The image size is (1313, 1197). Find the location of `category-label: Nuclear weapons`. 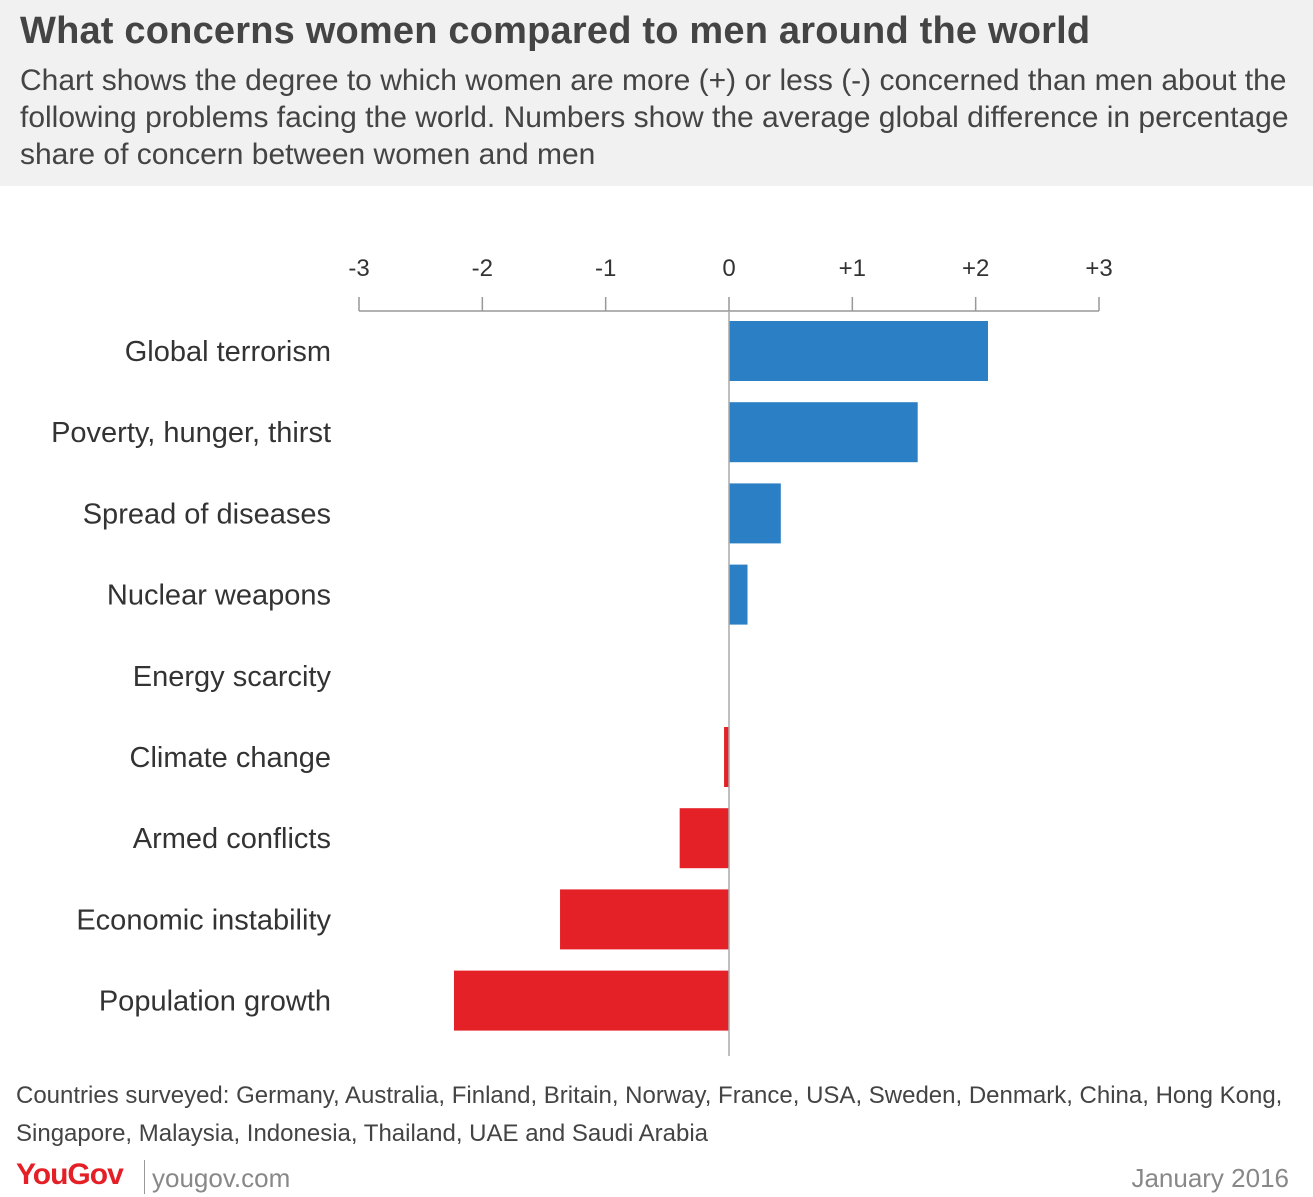

category-label: Nuclear weapons is located at coordinates (219, 596).